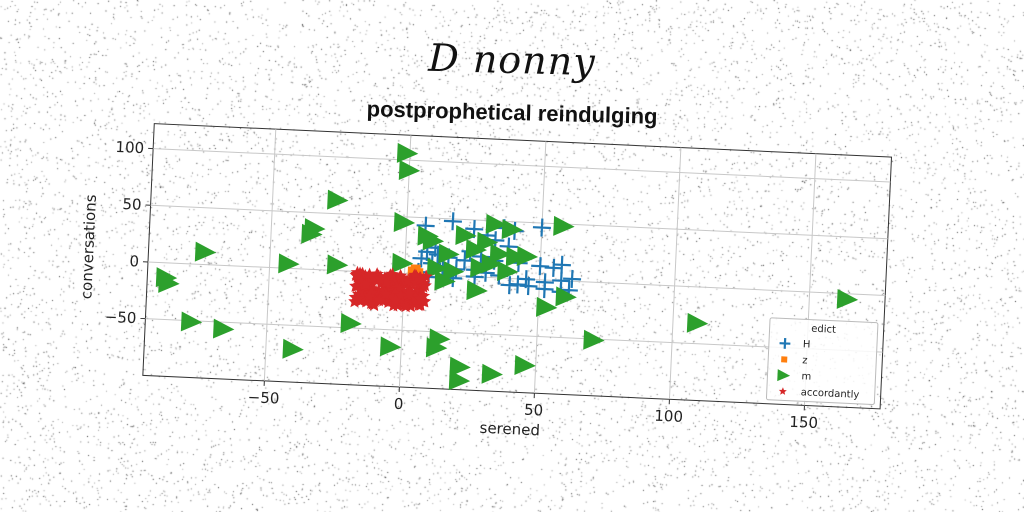  I want to click on y-tick-label: 0, so click(134, 261).